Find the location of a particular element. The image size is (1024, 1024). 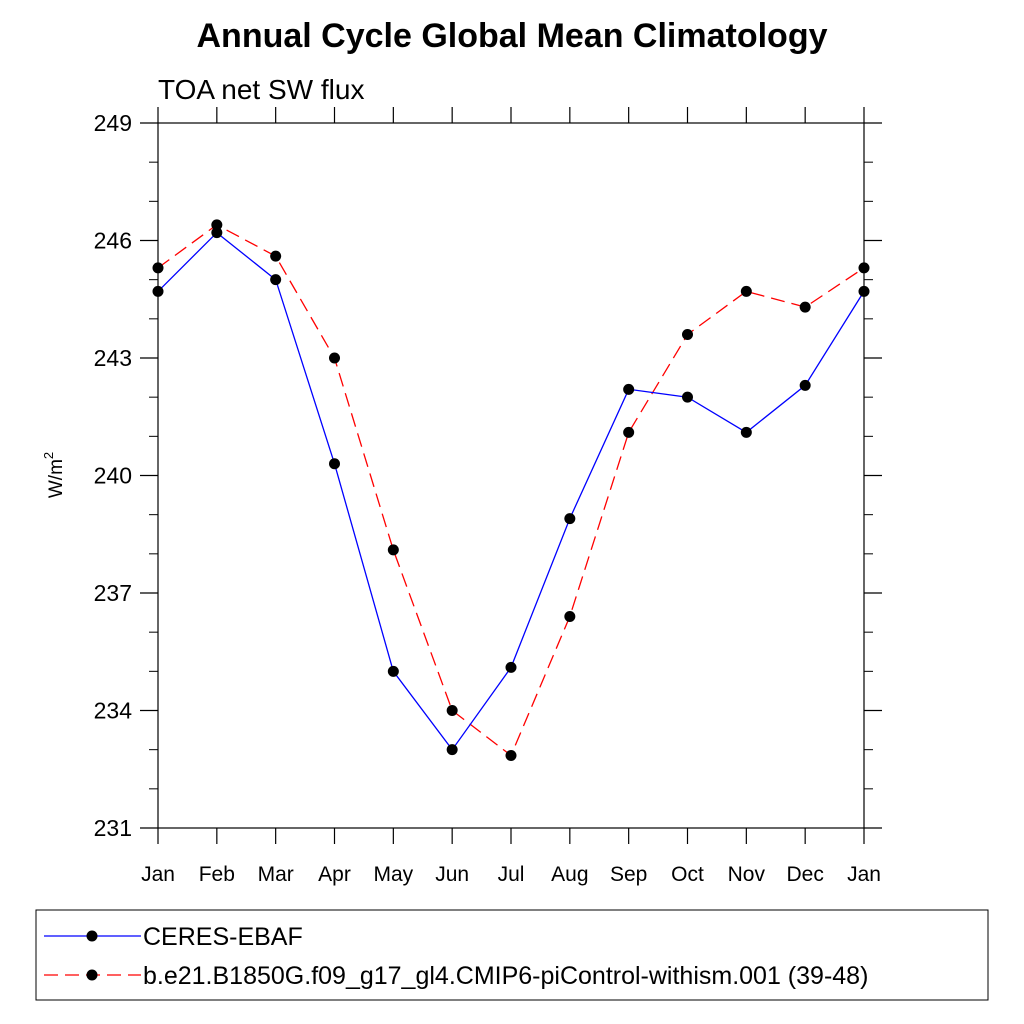

legend-box is located at coordinates (512, 955).